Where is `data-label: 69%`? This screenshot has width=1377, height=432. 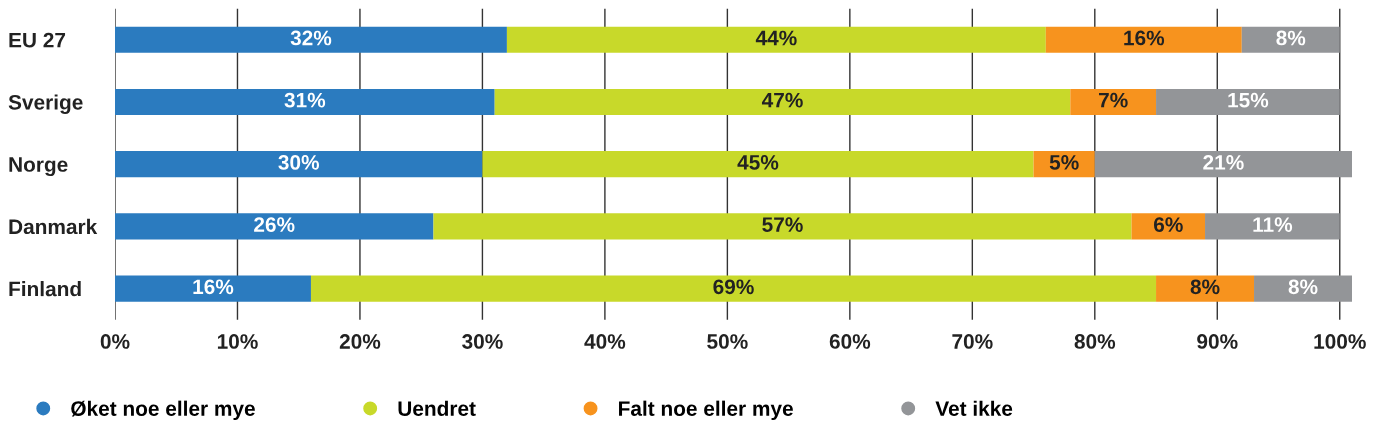 data-label: 69% is located at coordinates (733, 287).